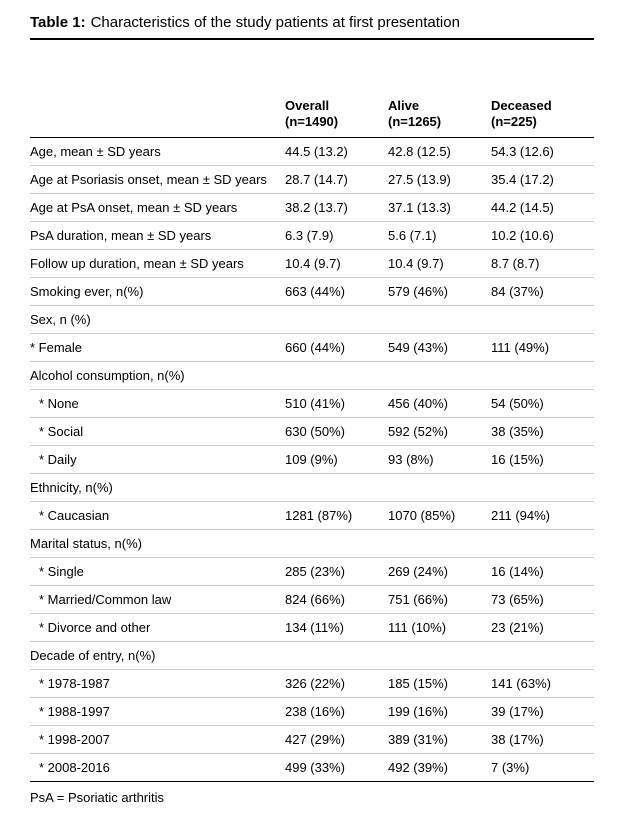 This screenshot has width=624, height=823. Describe the element at coordinates (157, 263) in the screenshot. I see `row-label: Follow up duration, mean ± SD years` at that location.